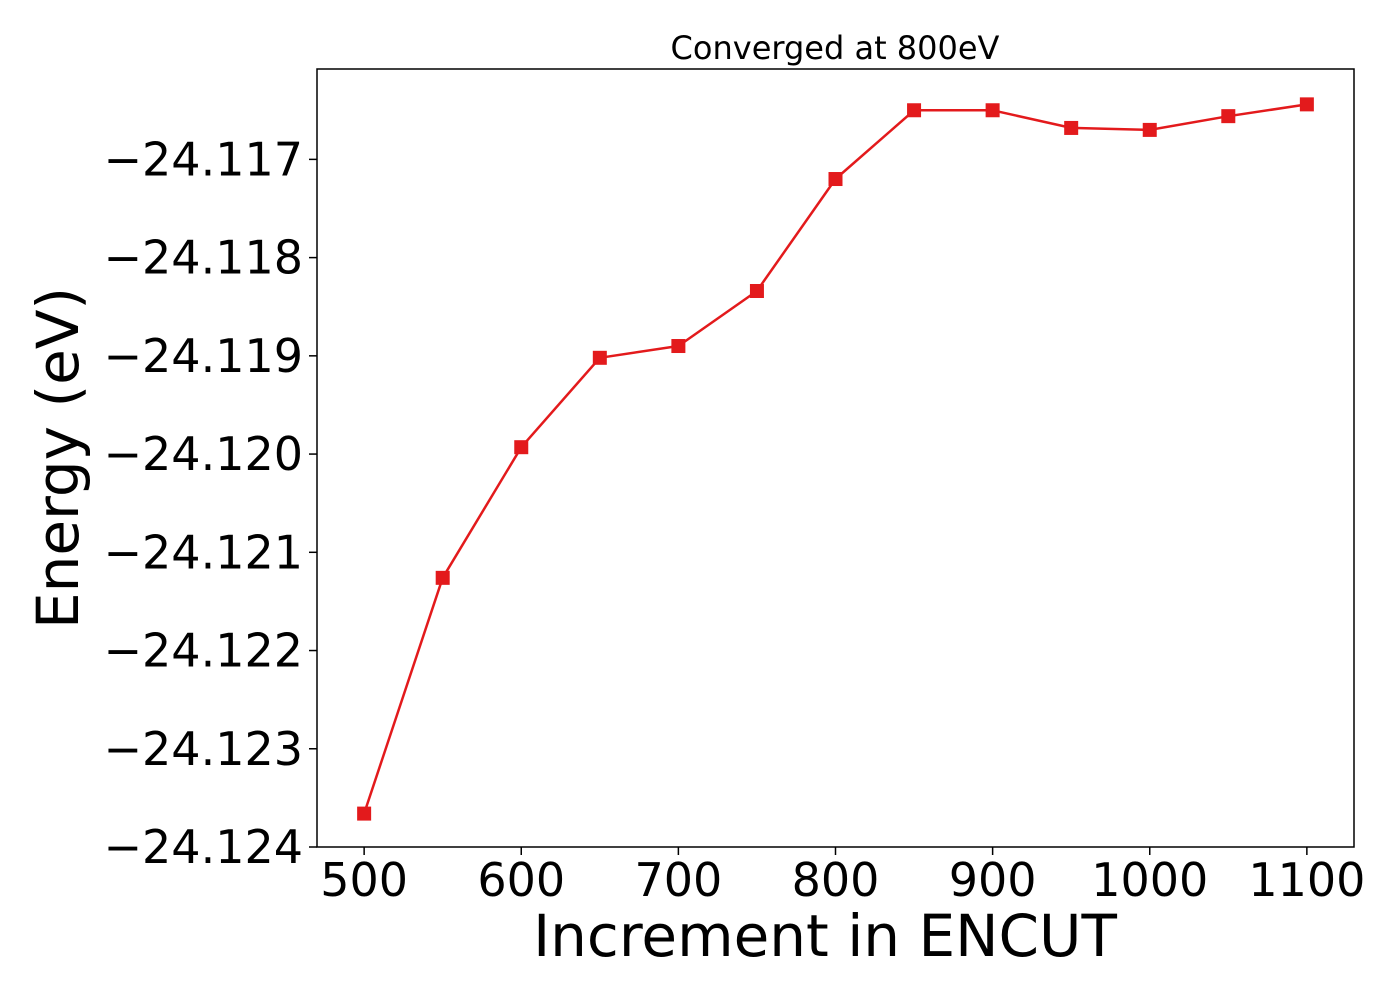 The image size is (1400, 1000). I want to click on x-axis: 500 600 700 800 900 1000 1100, so click(842, 877).